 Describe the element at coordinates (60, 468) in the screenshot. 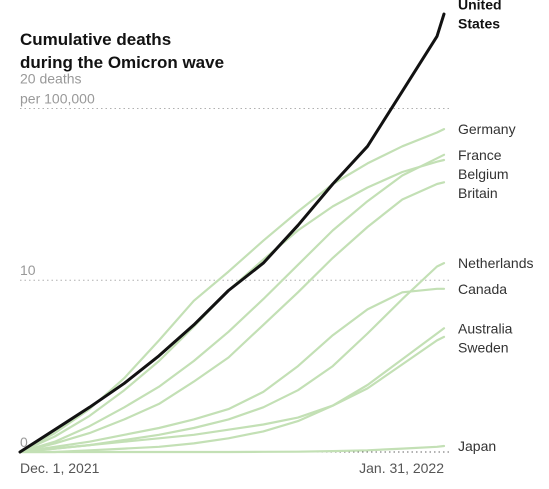

I see `x-tick-label-0: Dec. 1, 2021` at that location.